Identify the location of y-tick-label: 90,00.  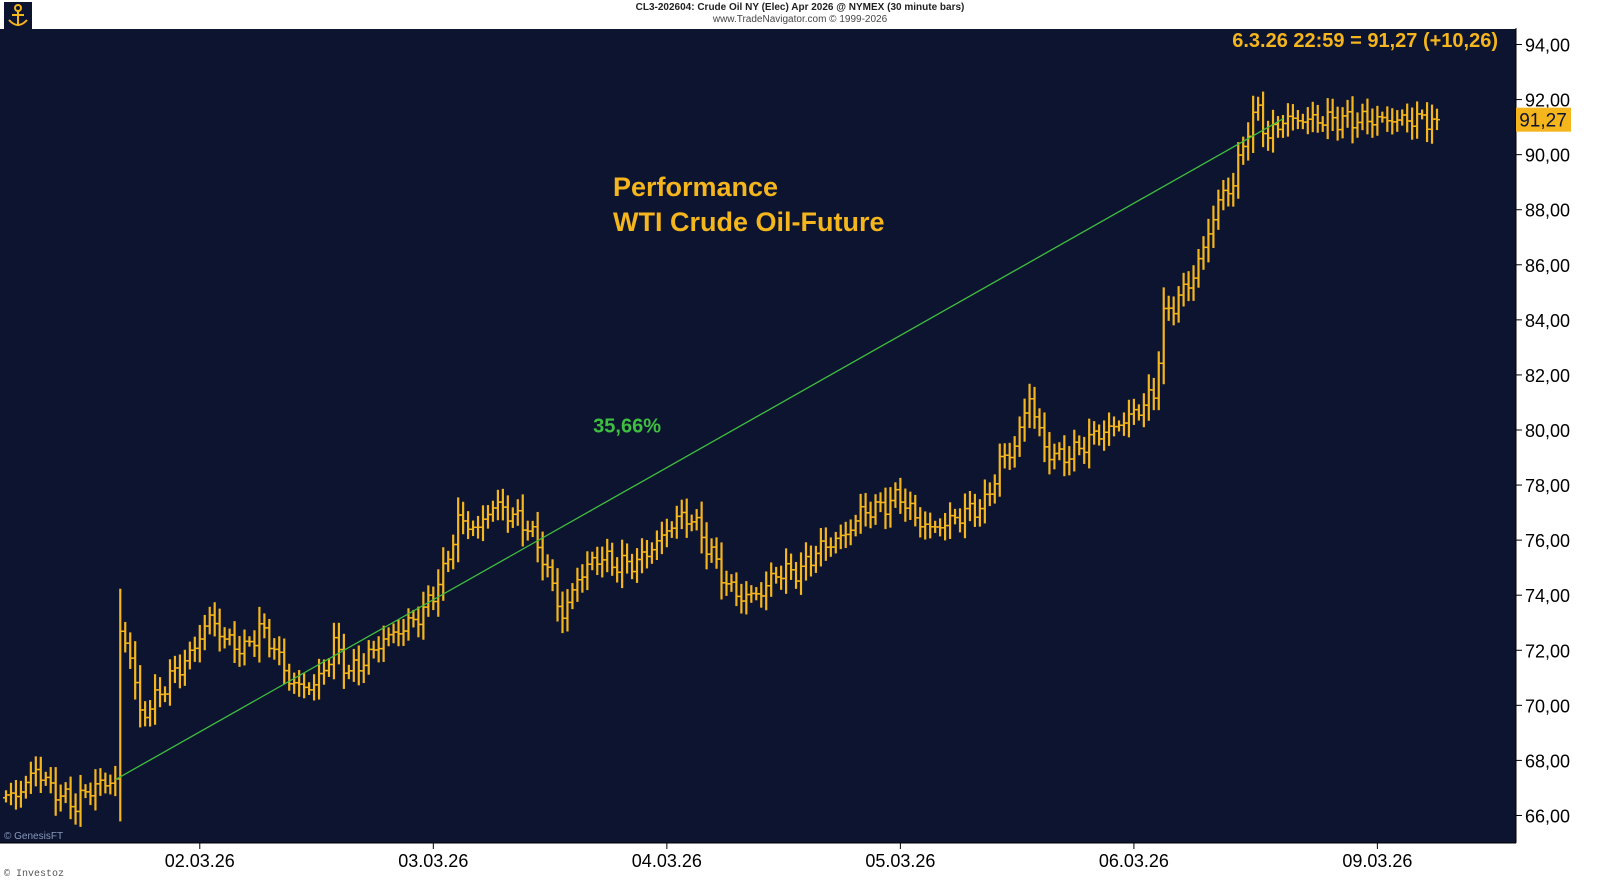
(1547, 156).